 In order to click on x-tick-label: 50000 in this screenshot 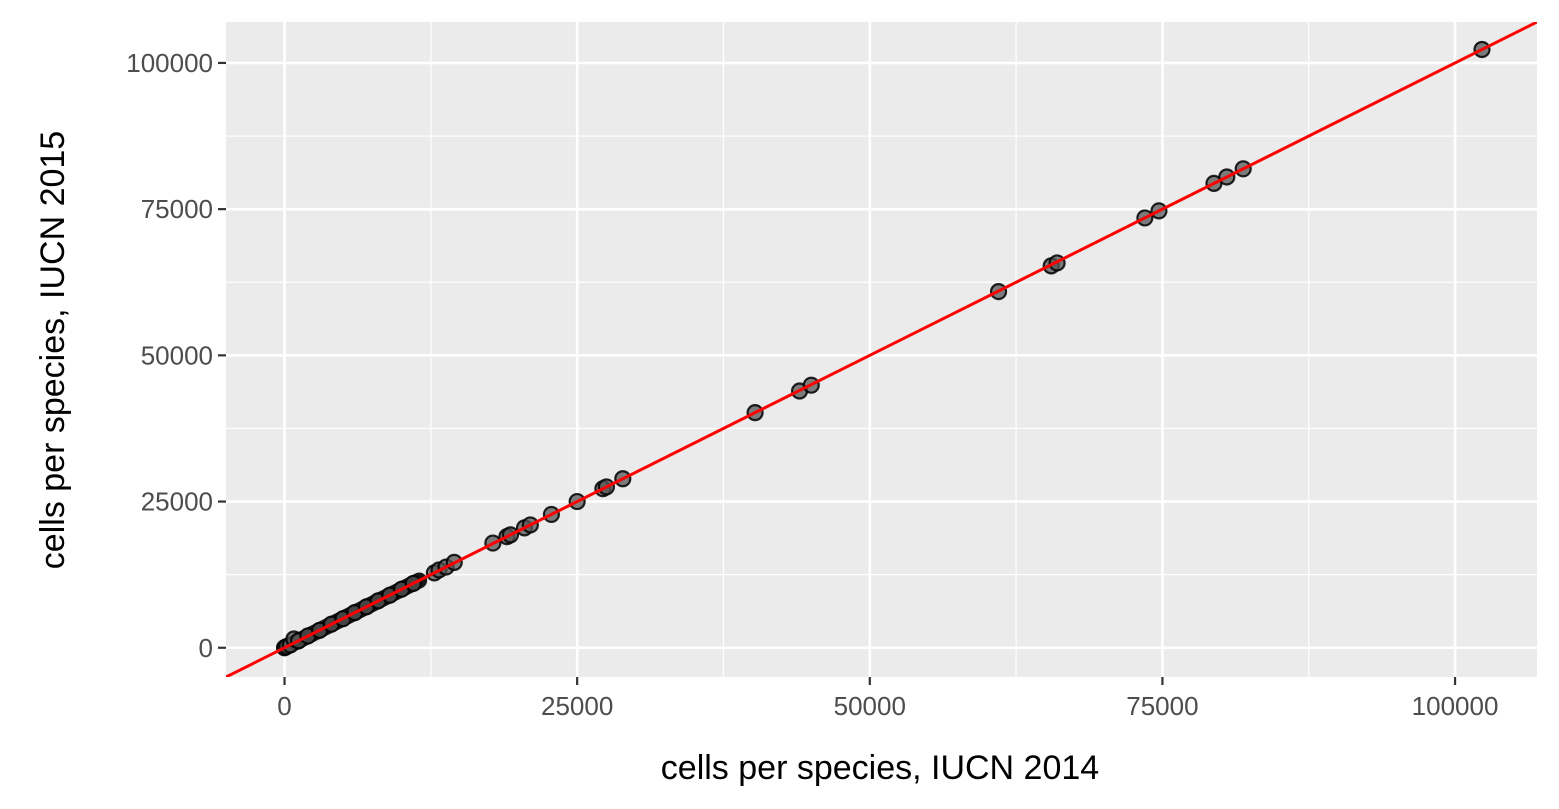, I will do `click(870, 706)`.